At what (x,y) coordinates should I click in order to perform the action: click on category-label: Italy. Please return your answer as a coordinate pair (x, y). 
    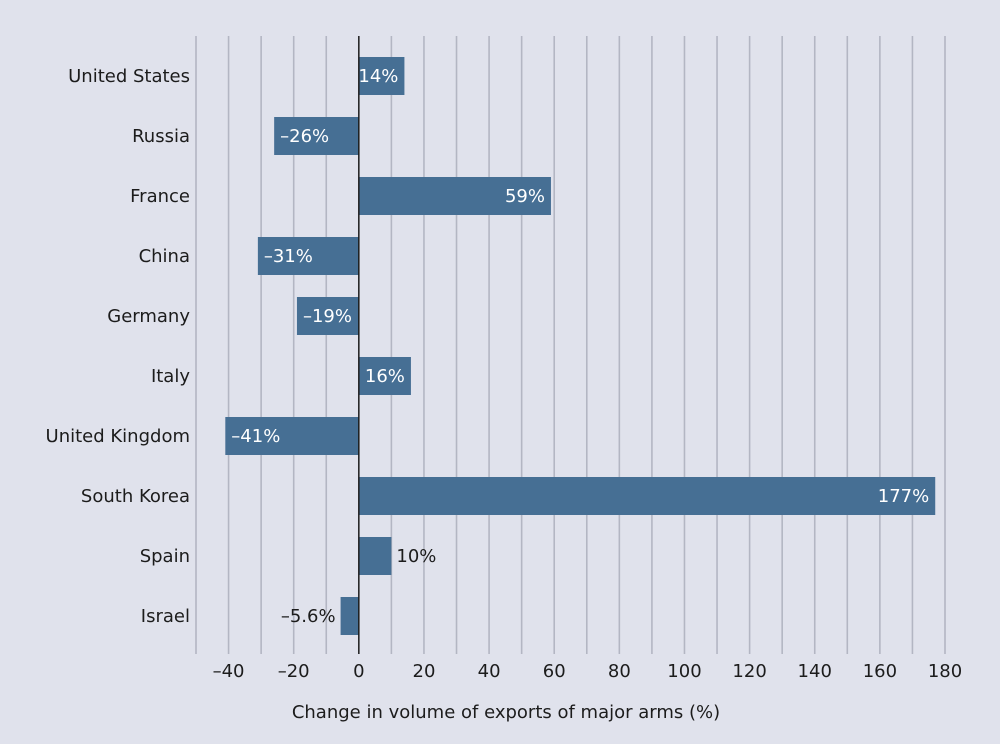
    Looking at the image, I should click on (170, 376).